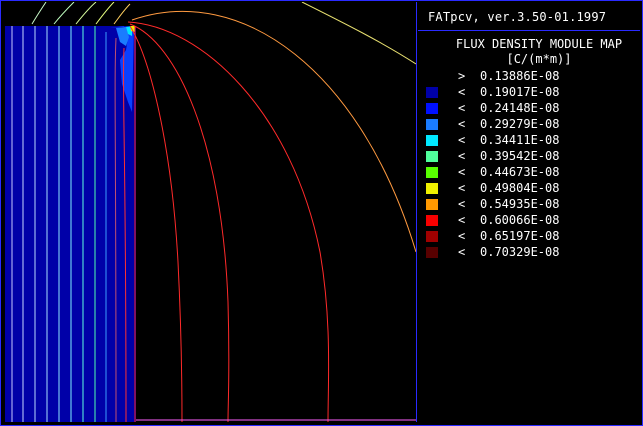 Image resolution: width=643 pixels, height=426 pixels. I want to click on legend-row: <0.70329E-08, so click(531, 252).